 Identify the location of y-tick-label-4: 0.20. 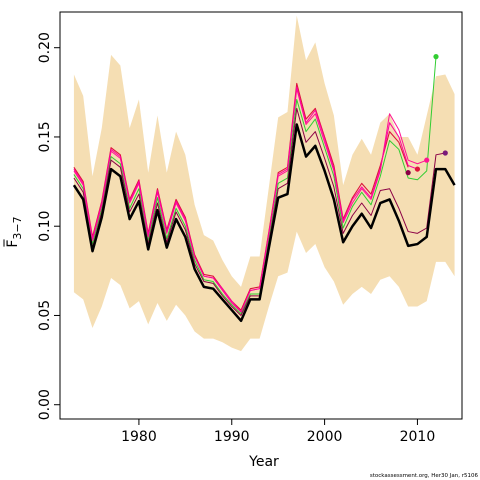
(45, 47).